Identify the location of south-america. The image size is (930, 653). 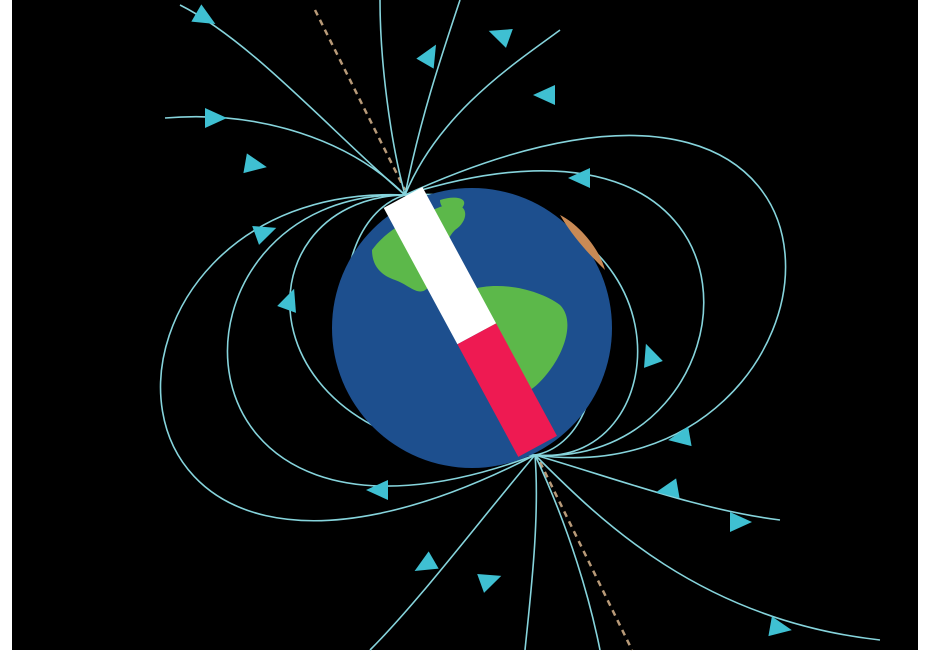
(517, 339).